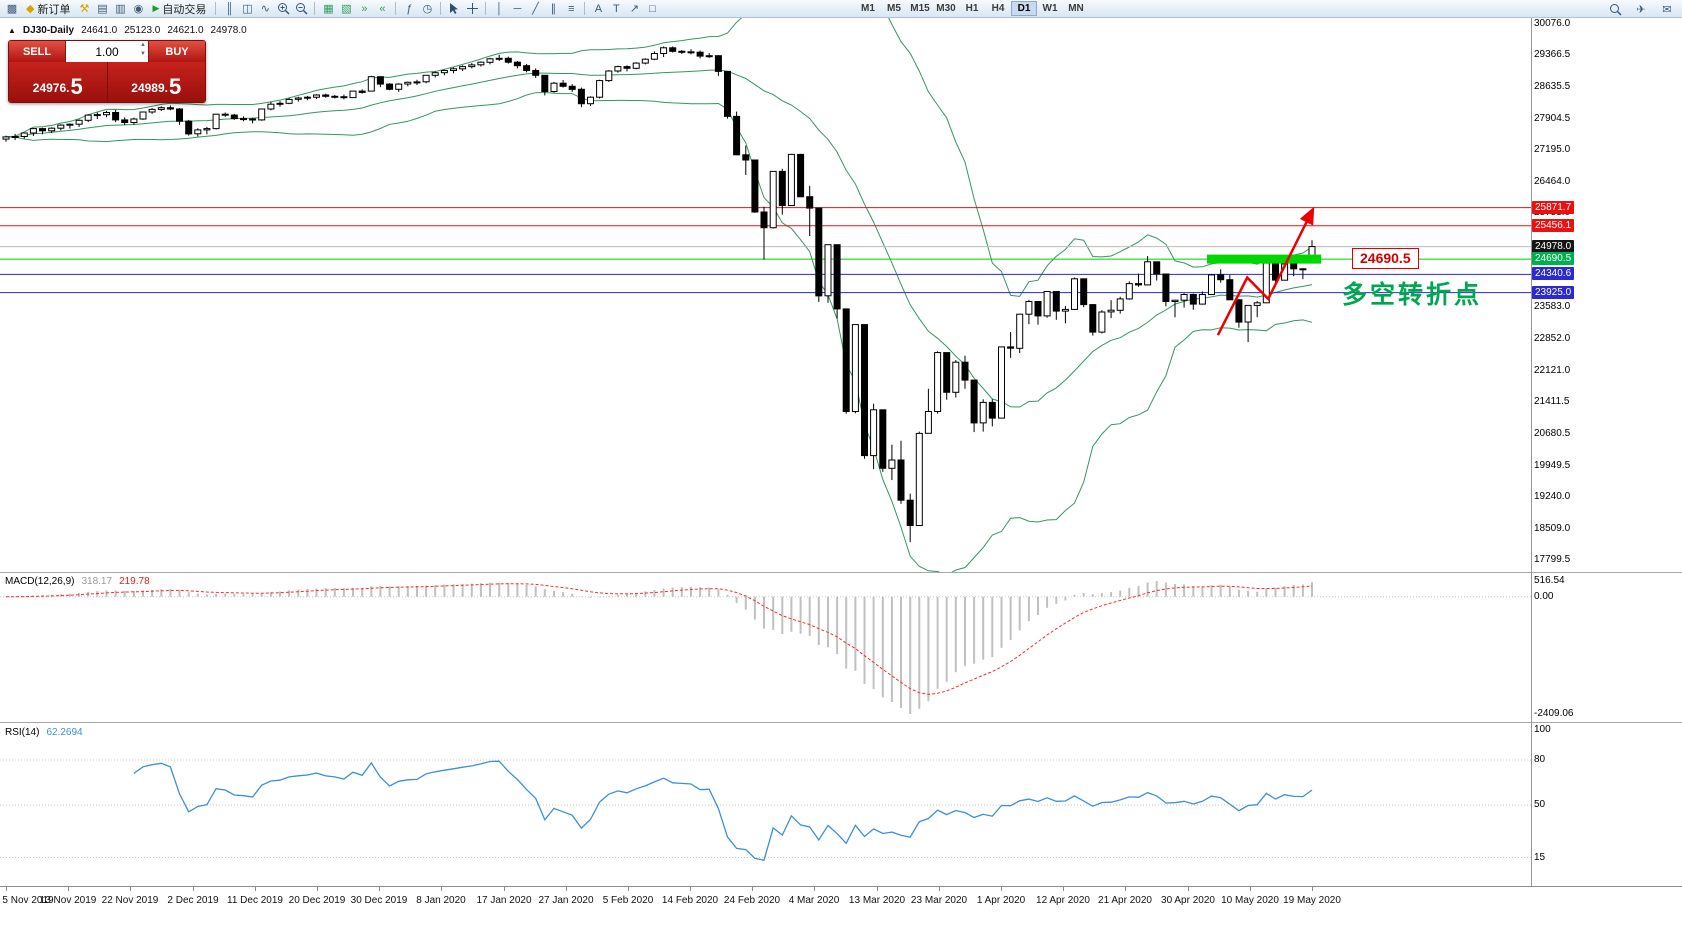 The width and height of the screenshot is (1682, 944). What do you see at coordinates (535, 9) in the screenshot?
I see `trendline-tool-icon: ╱` at bounding box center [535, 9].